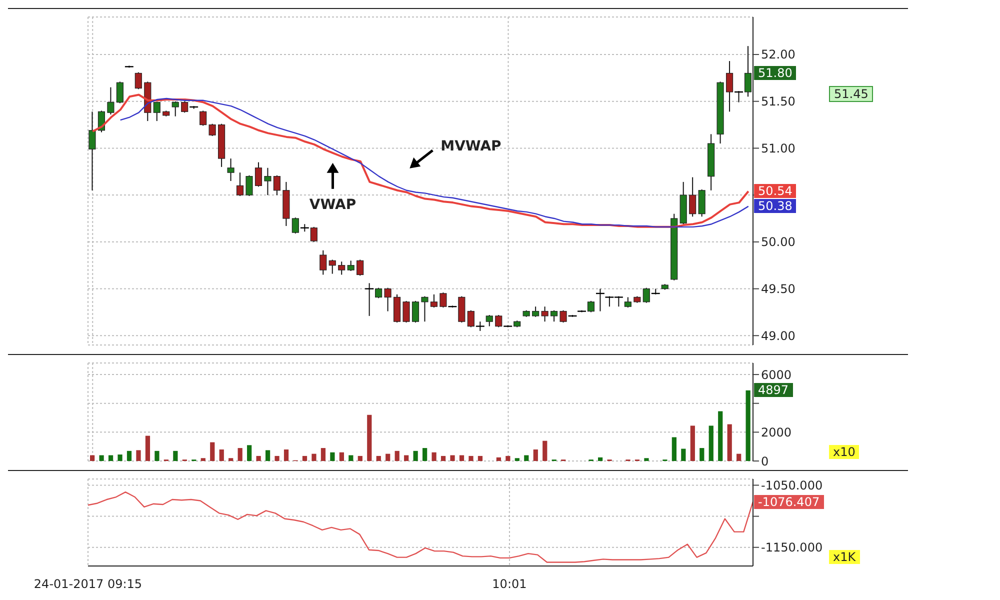  I want to click on y-tick-label: -1050.000, so click(792, 485).